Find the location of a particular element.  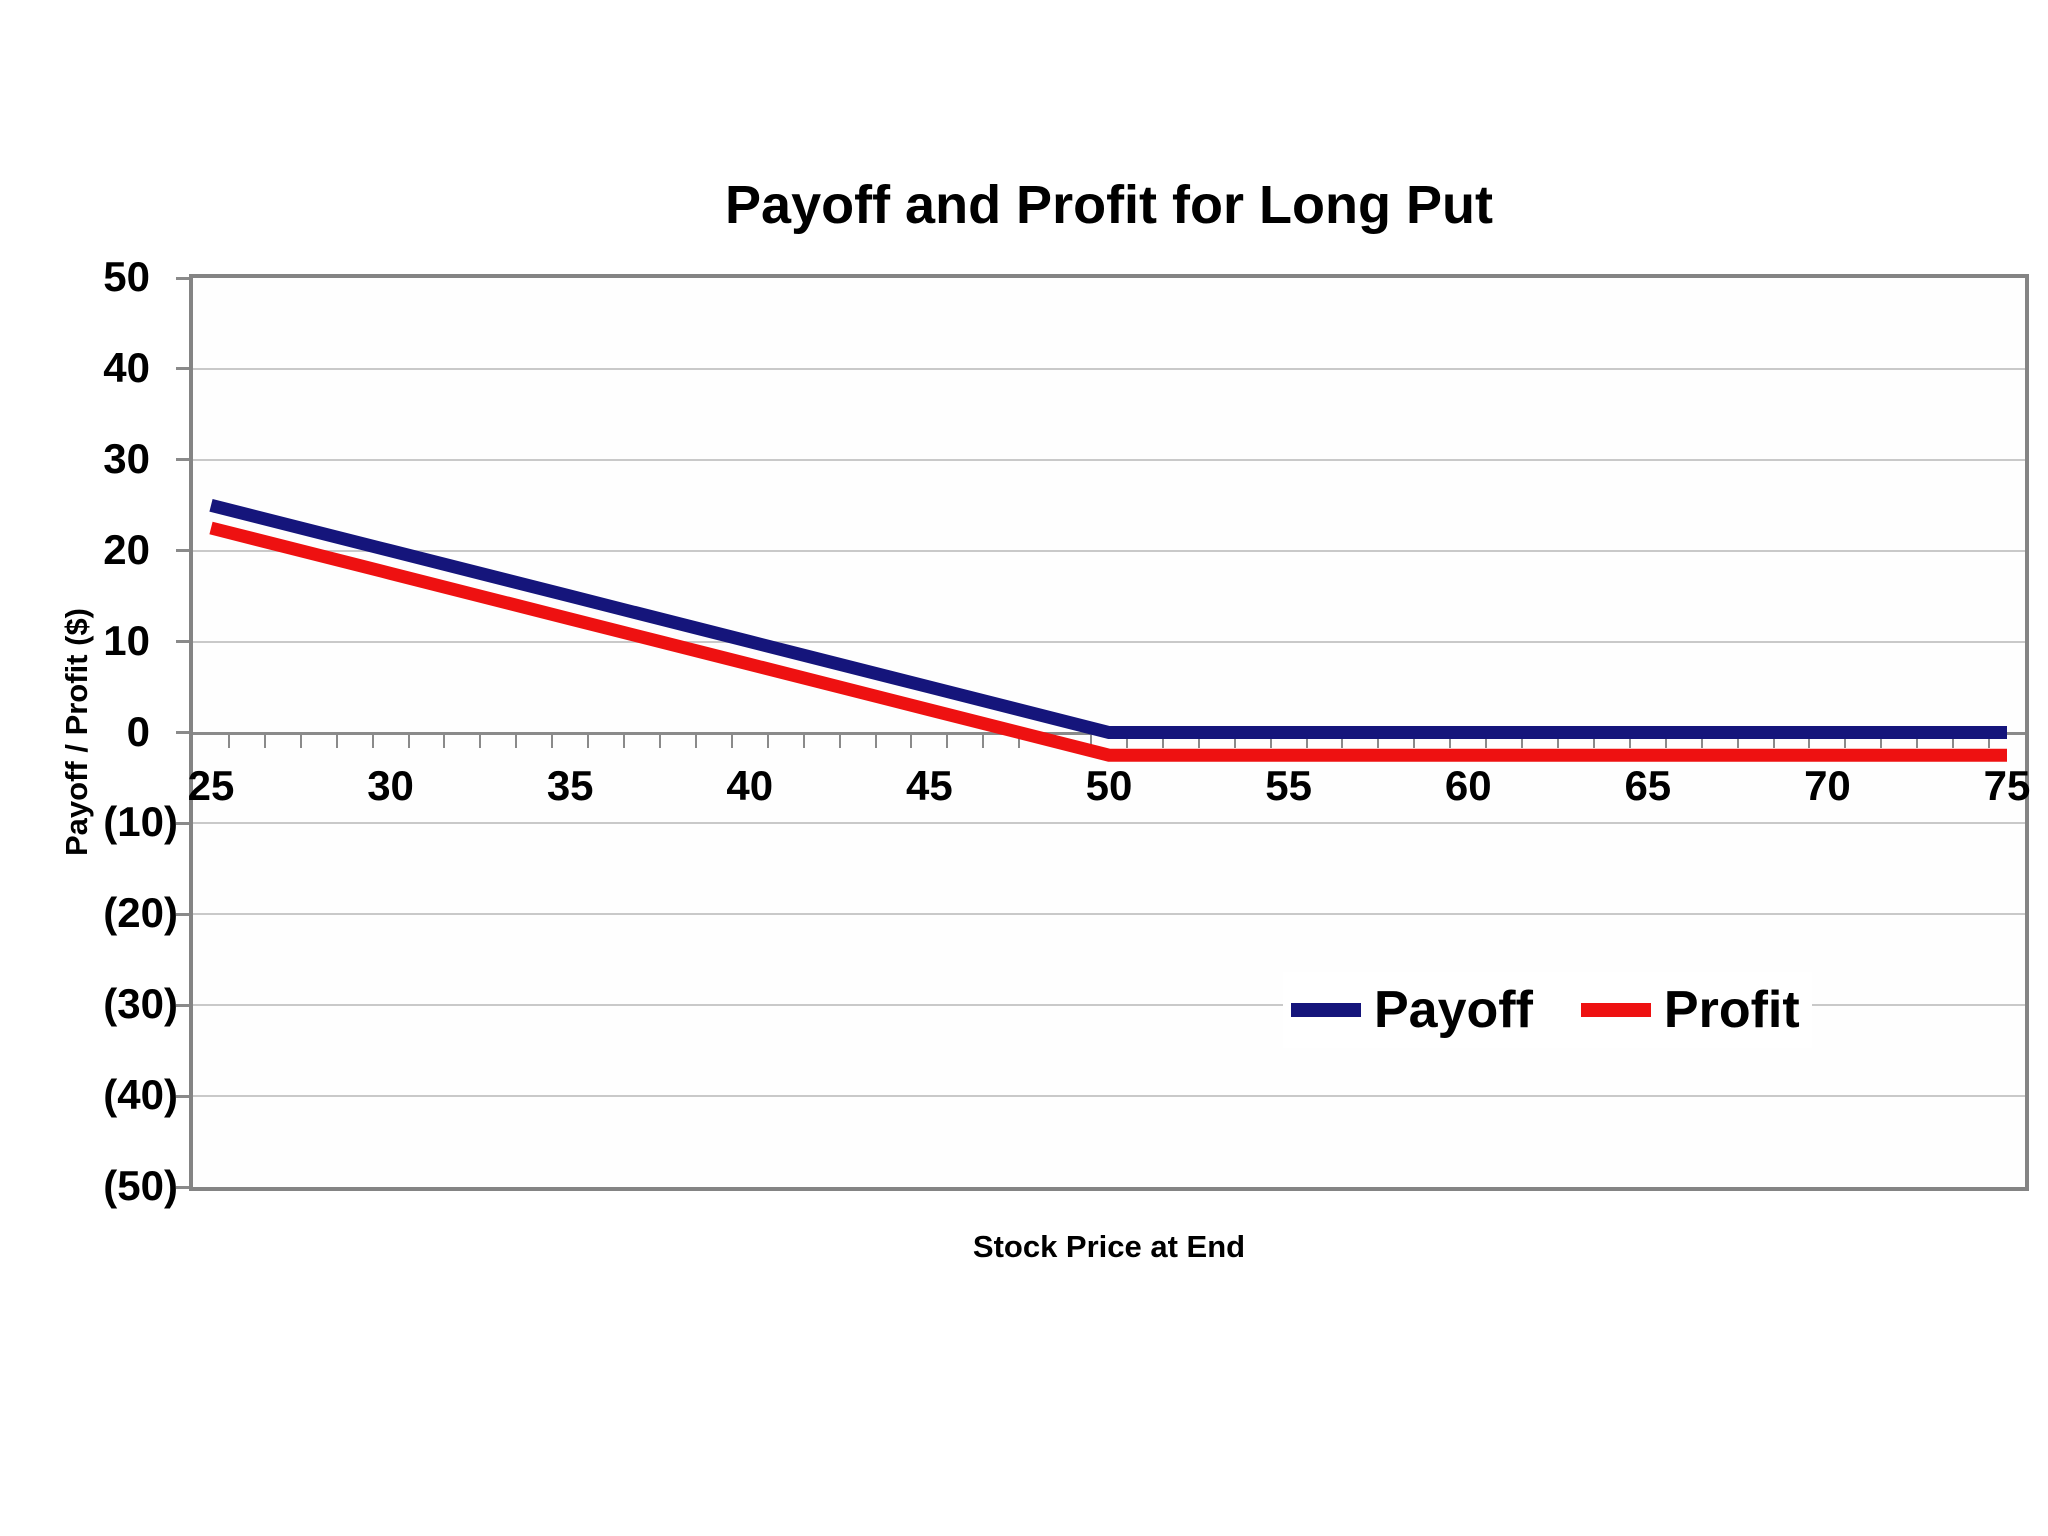

gridline-y--40 is located at coordinates (1109, 1096).